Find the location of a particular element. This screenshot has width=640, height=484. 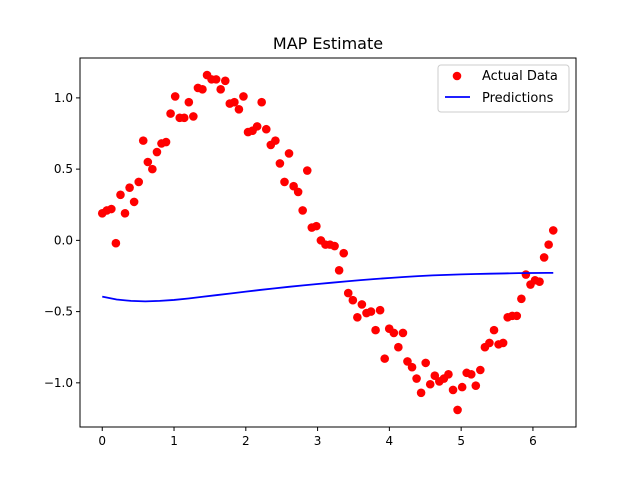

x-tick-label: 6 is located at coordinates (533, 441).